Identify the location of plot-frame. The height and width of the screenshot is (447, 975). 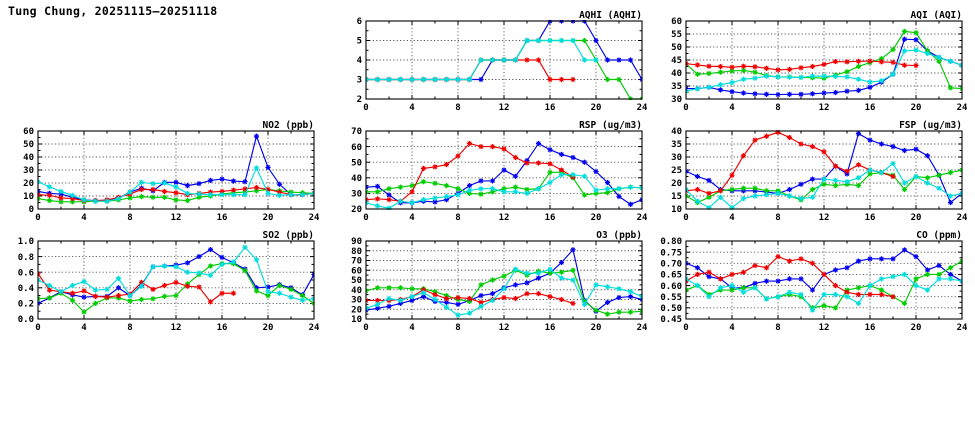
(504, 170).